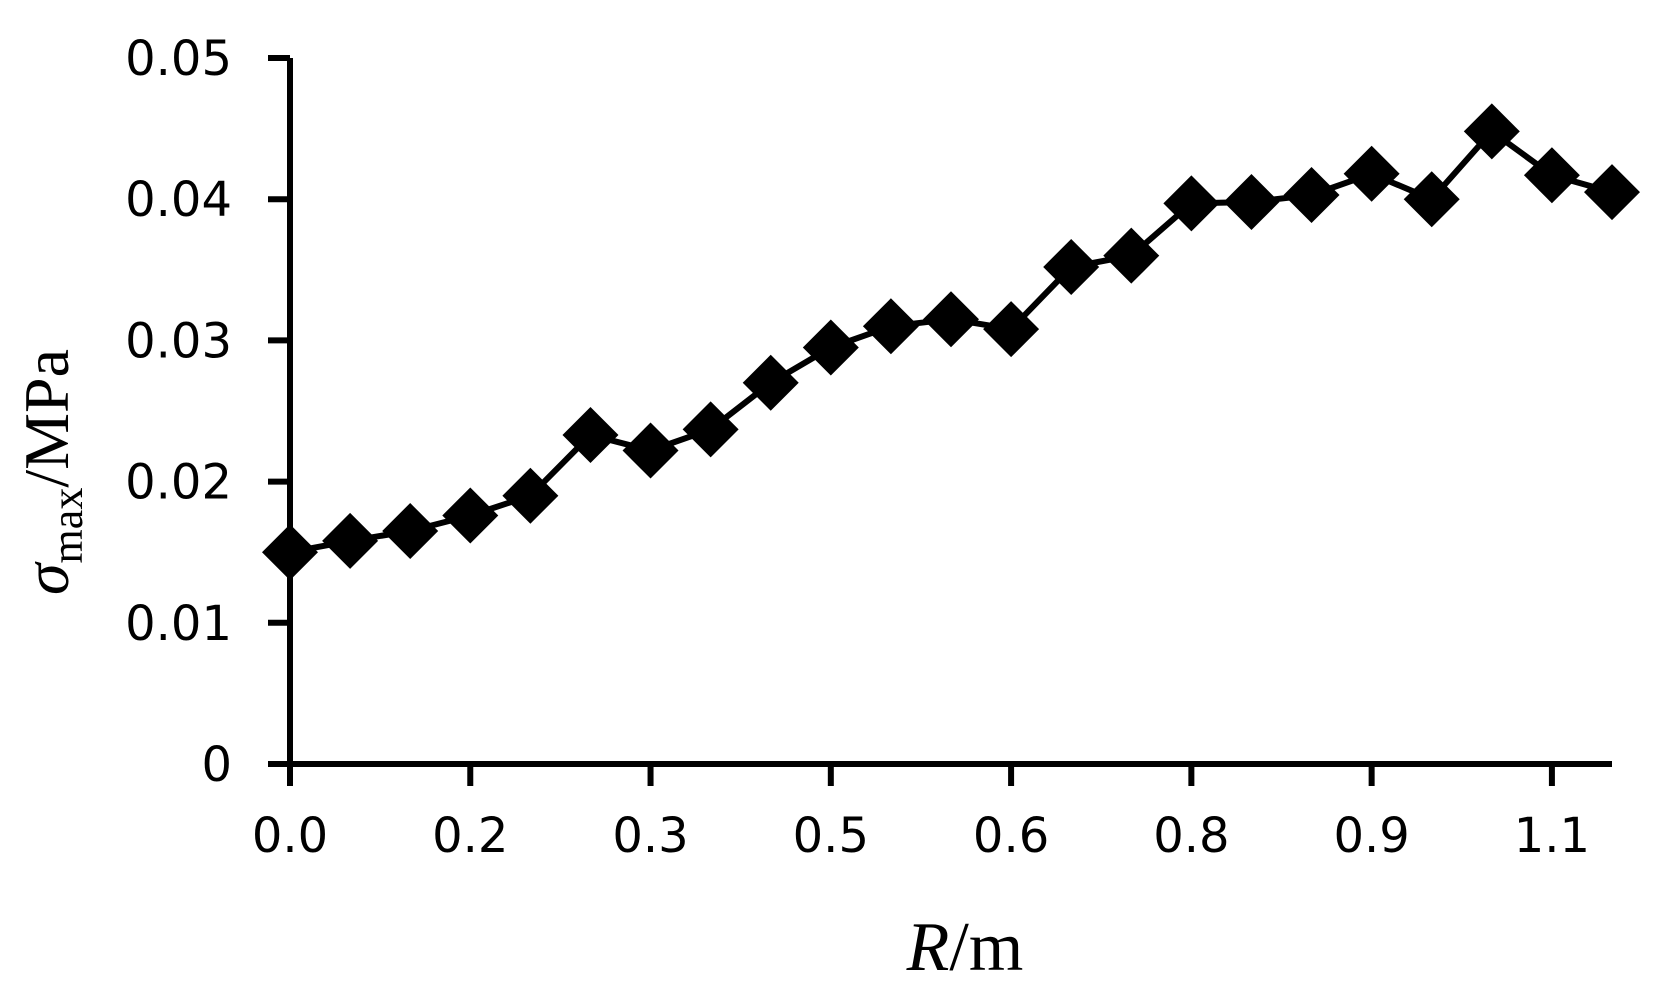 Image resolution: width=1653 pixels, height=994 pixels. Describe the element at coordinates (921, 814) in the screenshot. I see `x-ticks: 0.0 0.2 0.3 0.5 0.6 0.8 0.9 1.1` at that location.